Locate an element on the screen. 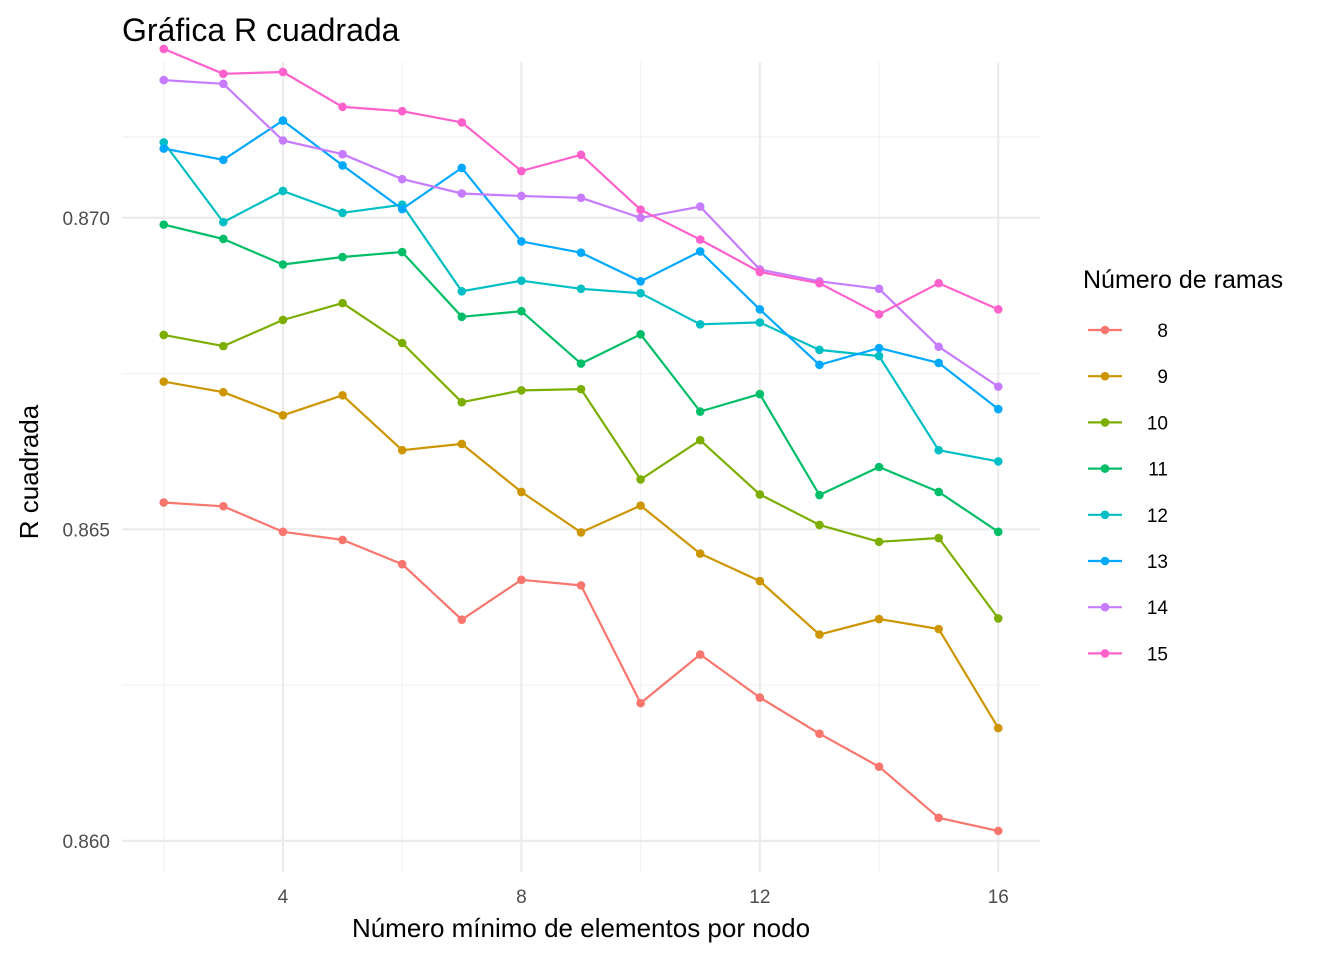  y-tick-label: 0.865 is located at coordinates (86, 530).